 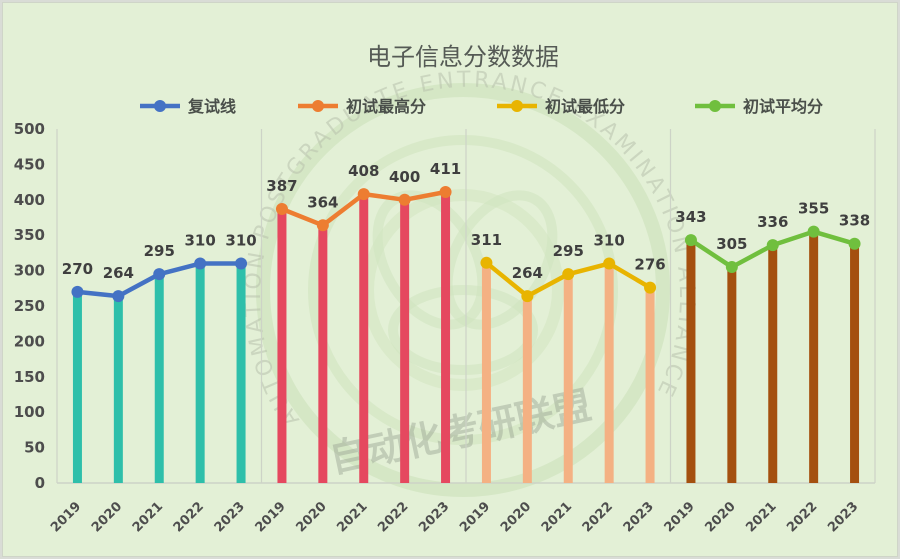 I want to click on chart-title: 电子信息分数数据, so click(x=463, y=57).